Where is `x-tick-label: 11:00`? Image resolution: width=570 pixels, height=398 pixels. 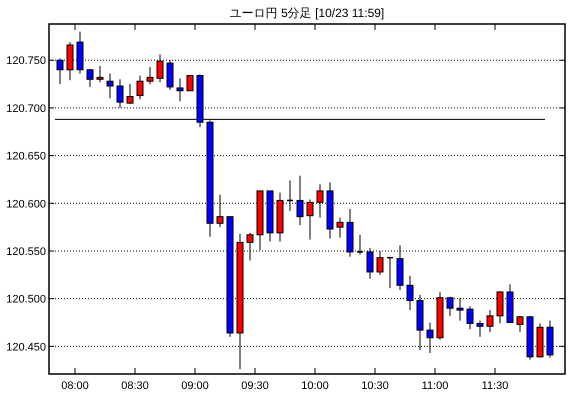
x-tick-label: 11:00 is located at coordinates (435, 386).